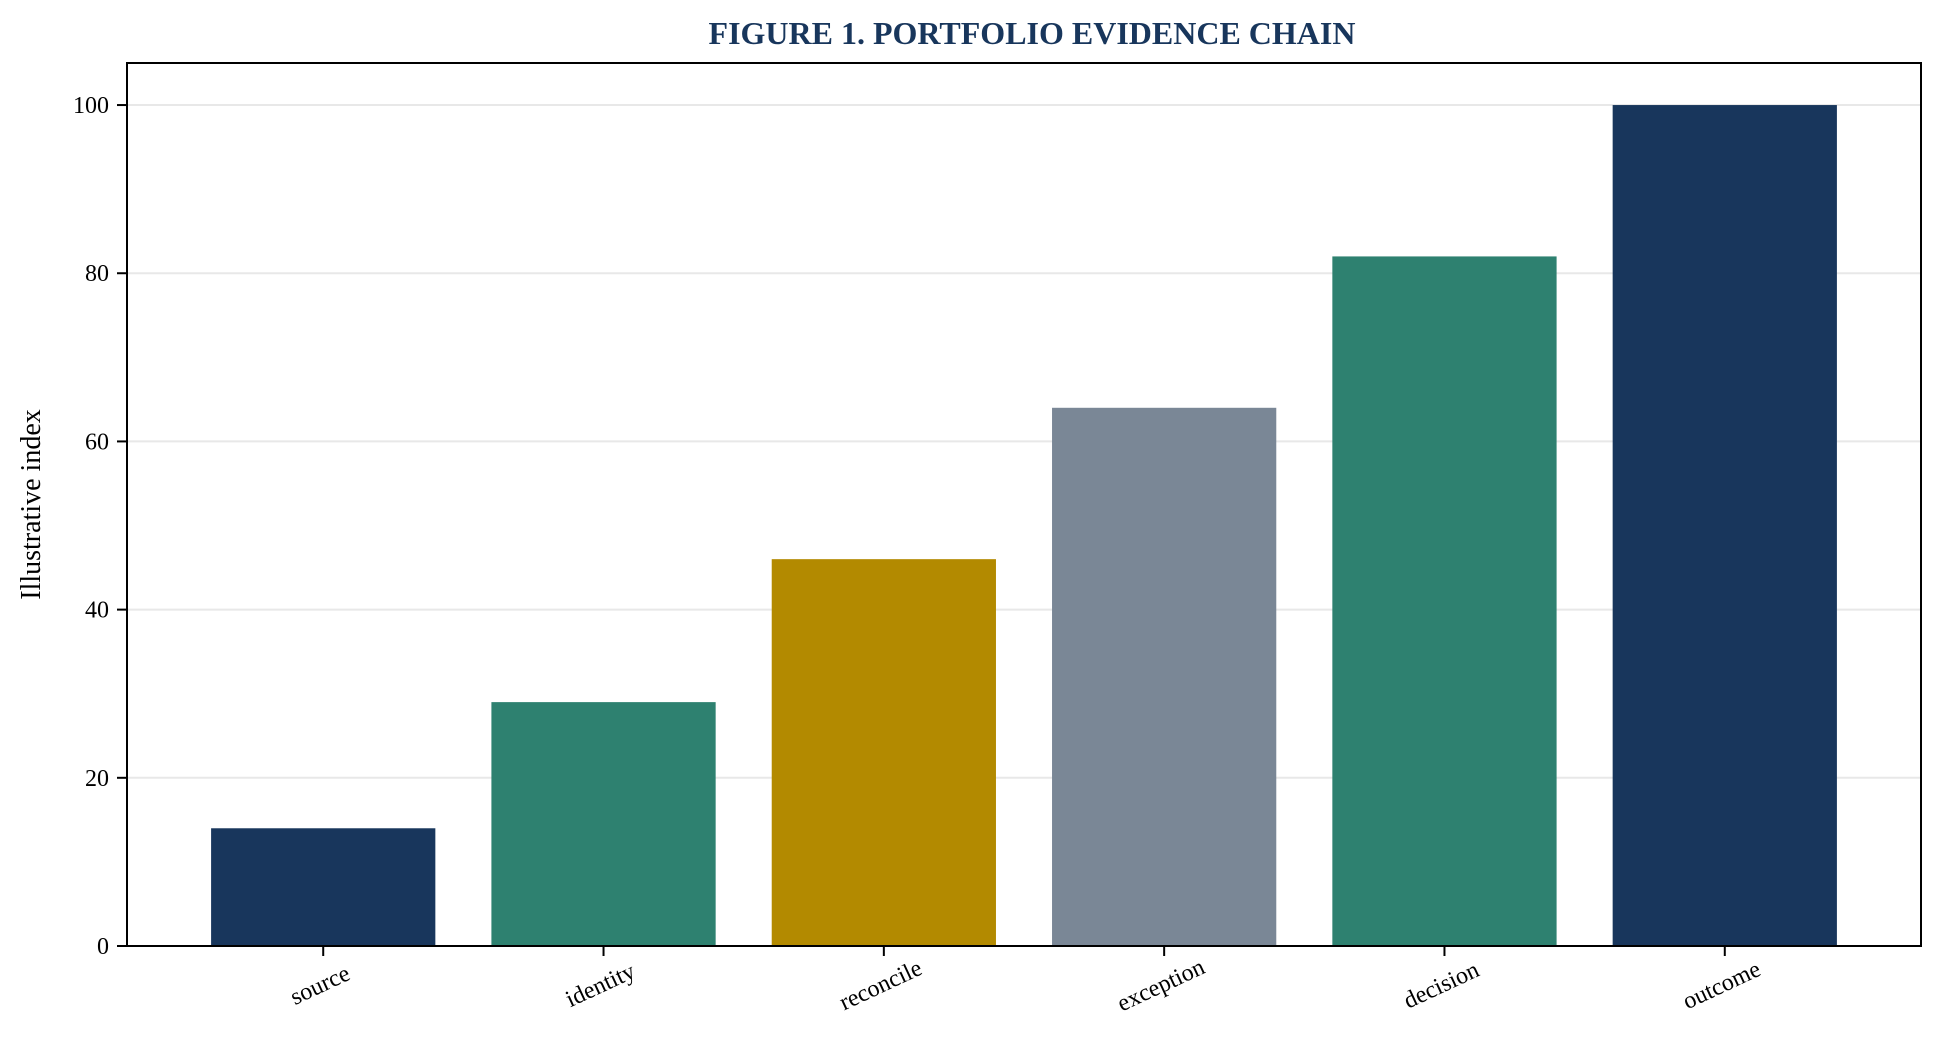  I want to click on bar-exception, so click(1164, 676).